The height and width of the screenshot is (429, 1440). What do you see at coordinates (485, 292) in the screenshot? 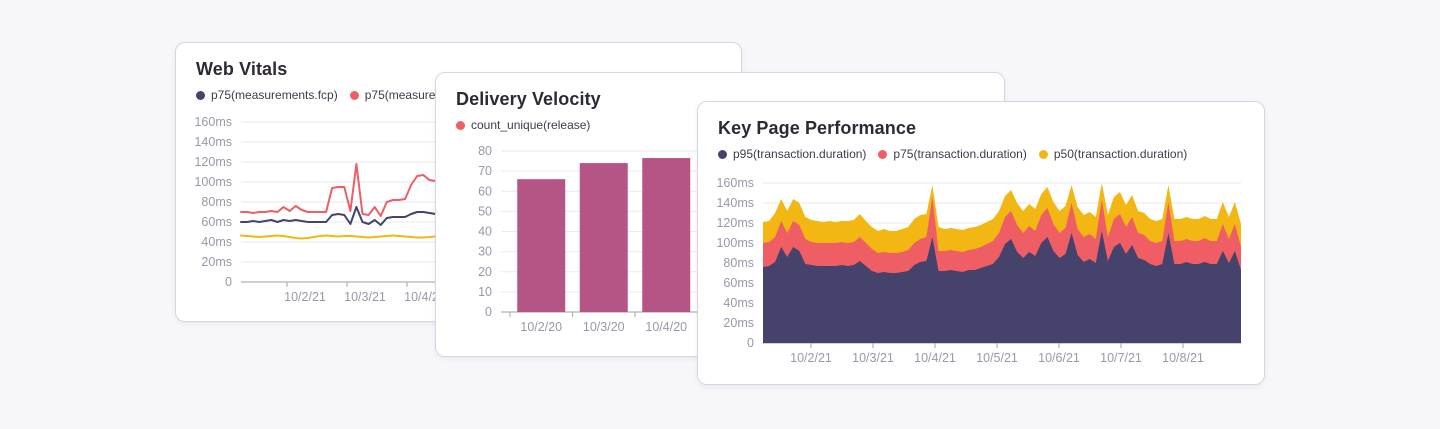
I see `y-axis-tick-label: 10` at bounding box center [485, 292].